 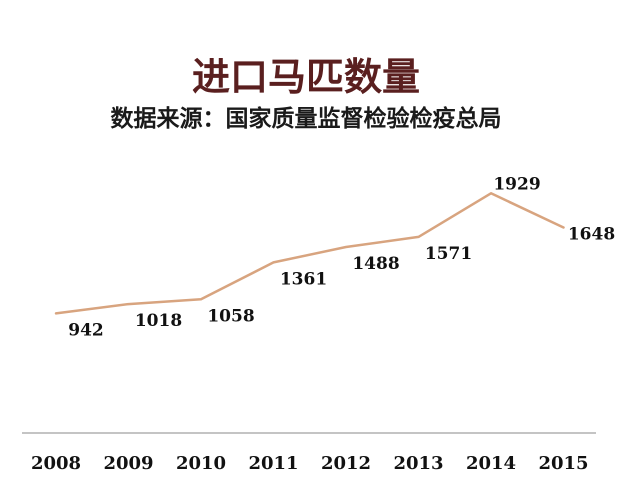 What do you see at coordinates (306, 118) in the screenshot?
I see `chart-subtitle: 数据来源：国家质量监督检验检疫总局` at bounding box center [306, 118].